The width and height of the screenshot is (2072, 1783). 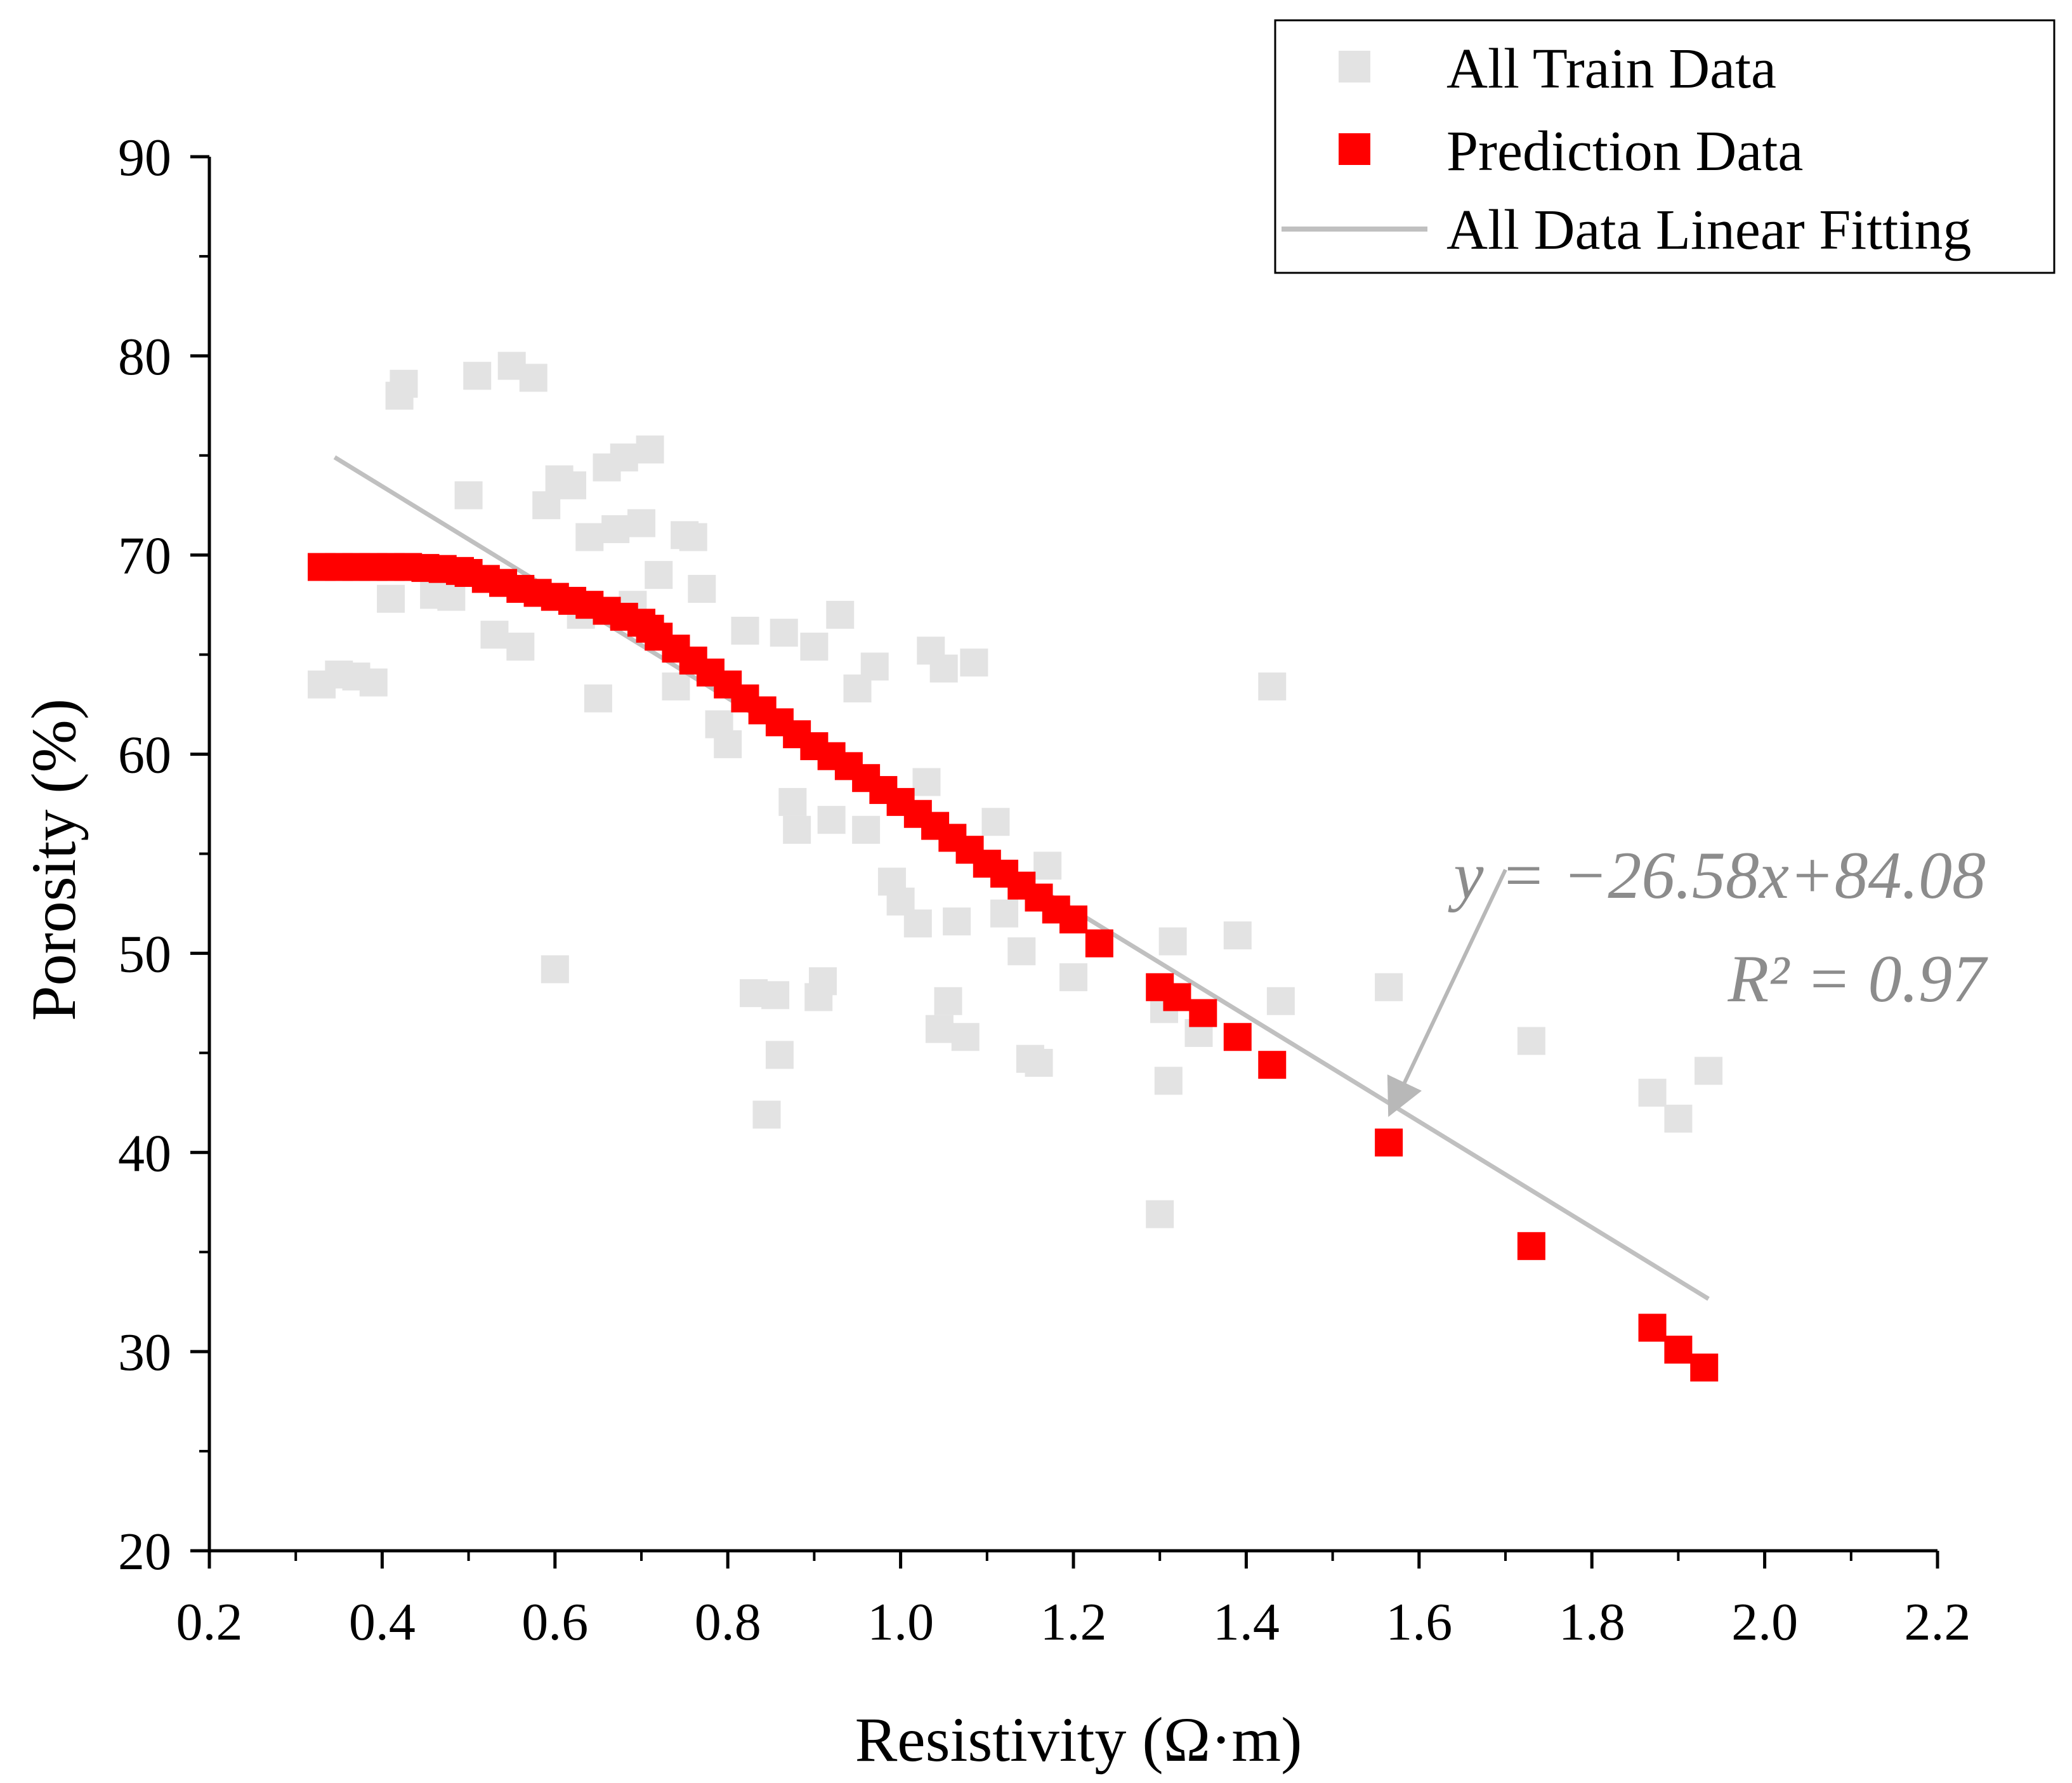 I want to click on x-tick-label: 0.2, so click(x=209, y=1622).